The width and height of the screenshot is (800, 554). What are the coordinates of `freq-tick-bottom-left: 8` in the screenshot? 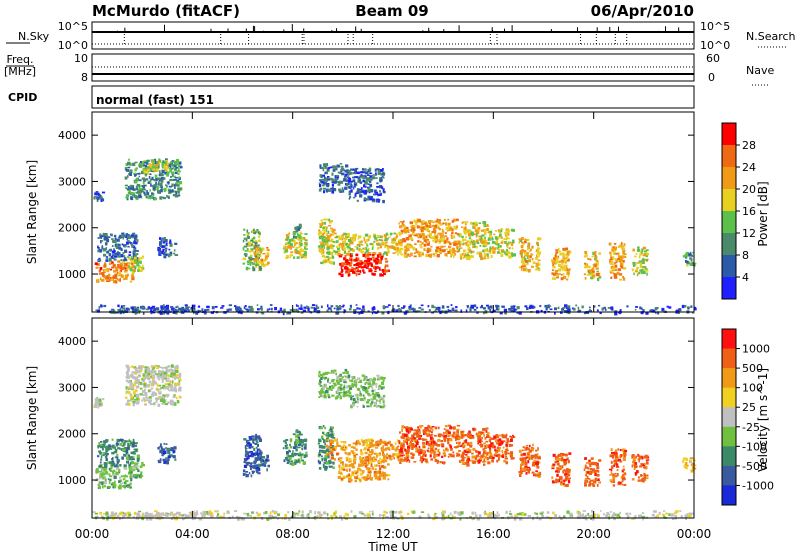 It's located at (84, 77).